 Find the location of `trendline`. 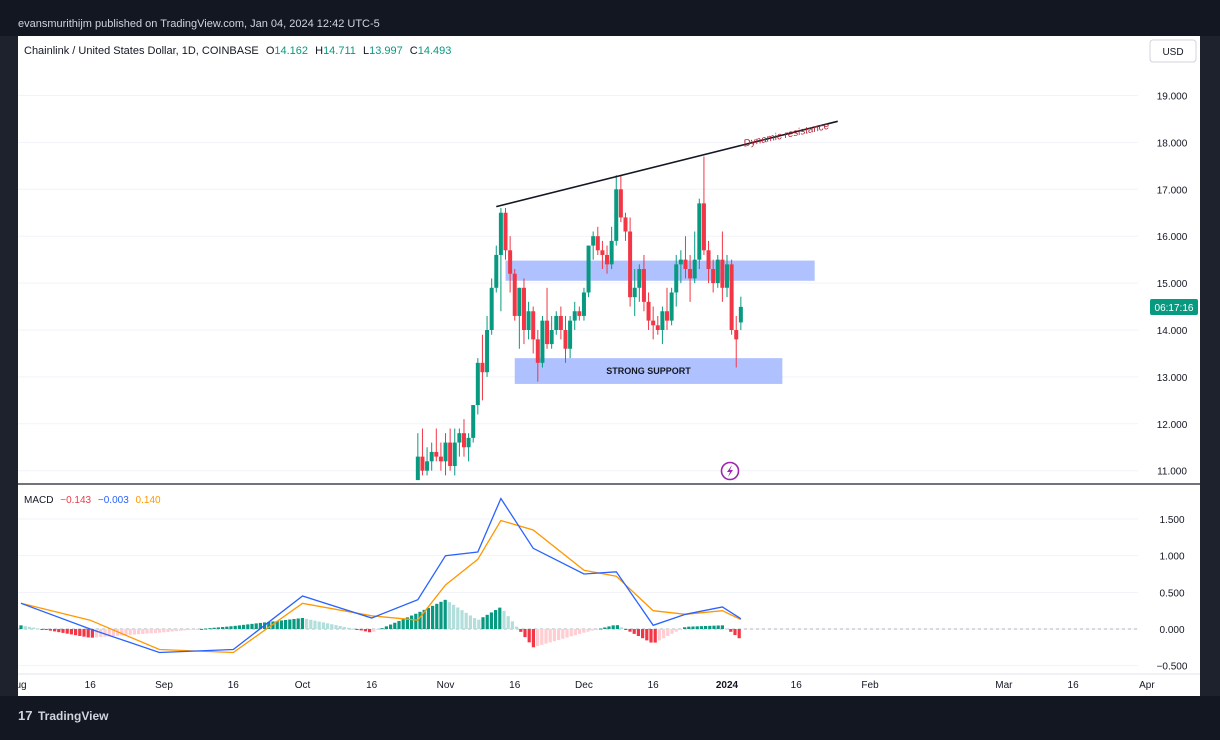

trendline is located at coordinates (667, 164).